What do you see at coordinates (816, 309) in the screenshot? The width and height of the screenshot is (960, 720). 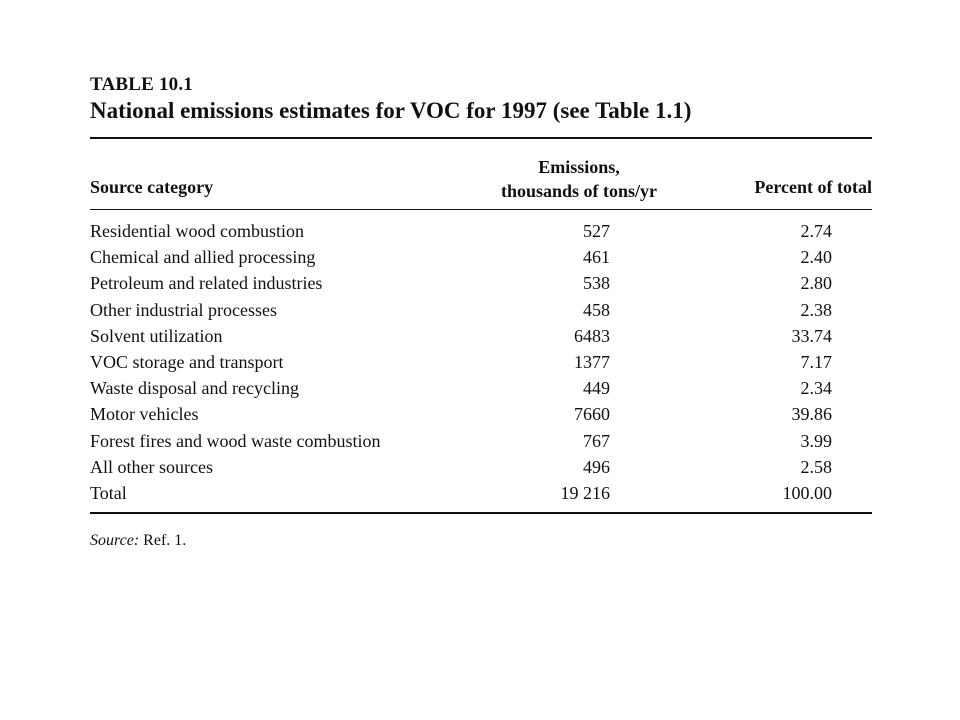 I see `row-percent: 2.38` at bounding box center [816, 309].